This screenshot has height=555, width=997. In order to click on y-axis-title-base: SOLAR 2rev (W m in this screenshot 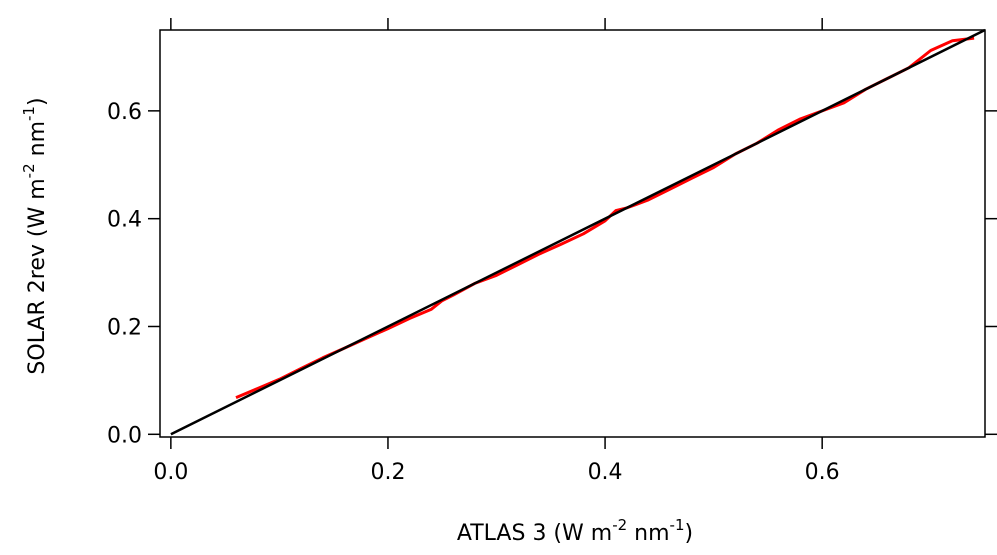, I will do `click(37, 276)`.